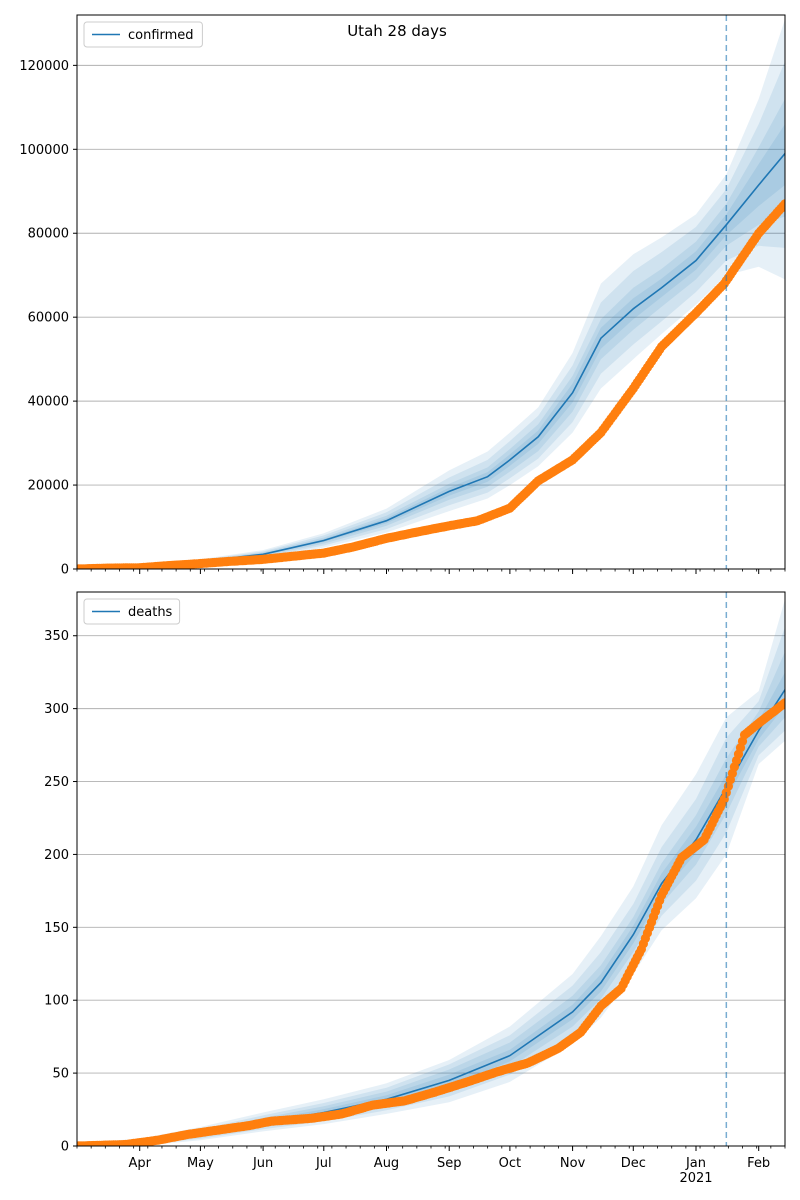 This screenshot has height=1200, width=800. I want to click on x-tick-label: Apr, so click(139, 1163).